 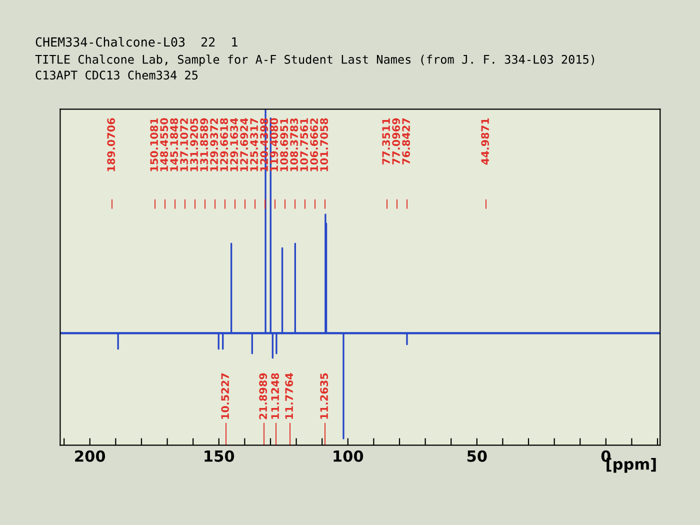 I want to click on annotation: 11.1248, so click(x=275, y=396).